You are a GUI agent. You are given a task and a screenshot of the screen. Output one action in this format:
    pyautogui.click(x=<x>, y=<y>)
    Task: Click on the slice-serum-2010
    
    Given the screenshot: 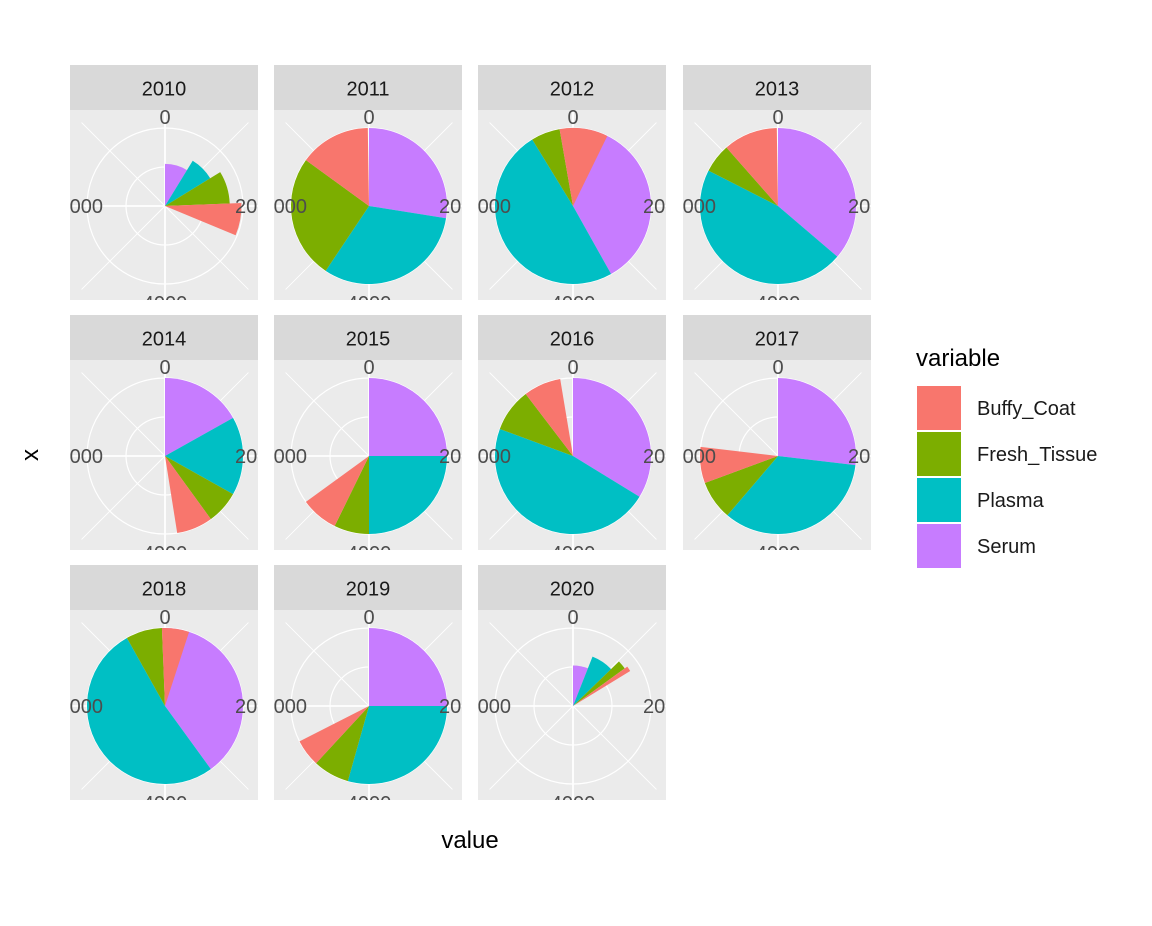 What is the action you would take?
    pyautogui.click(x=176, y=184)
    